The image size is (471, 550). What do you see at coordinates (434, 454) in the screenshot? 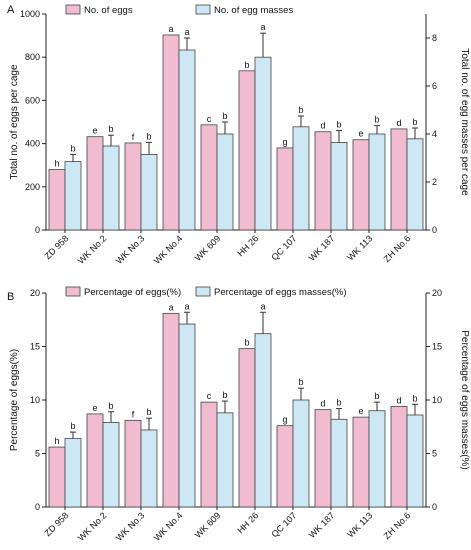
I see `y-right-tick-label: 5` at bounding box center [434, 454].